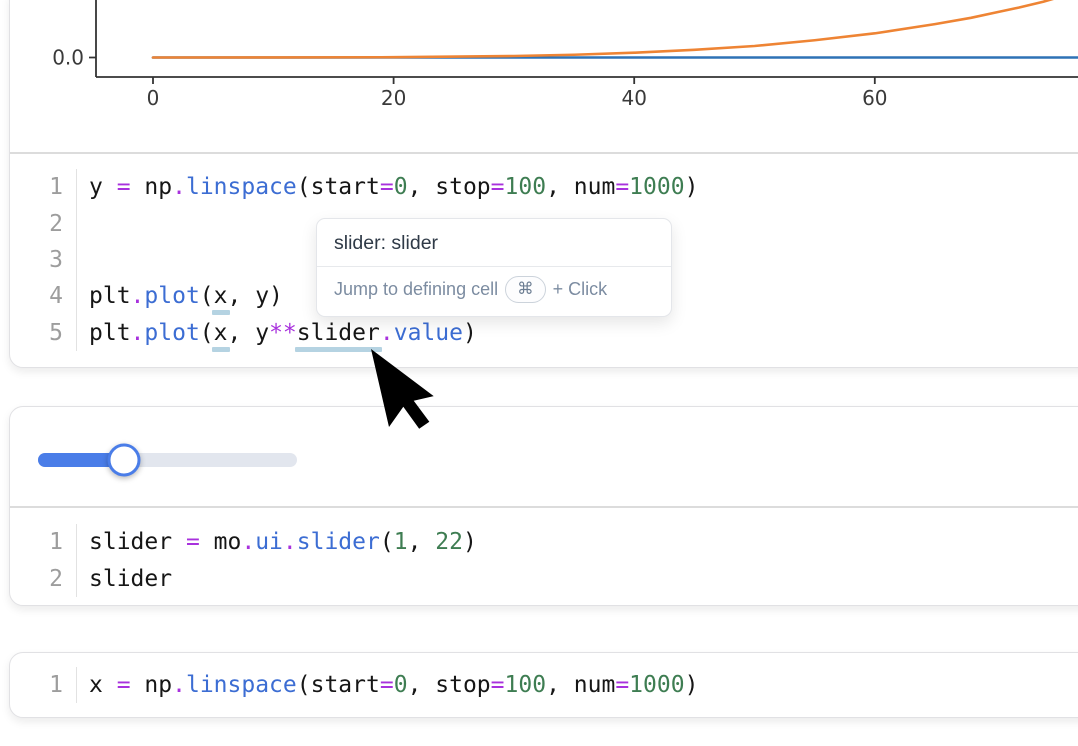  What do you see at coordinates (544, 457) in the screenshot?
I see `slider-output` at bounding box center [544, 457].